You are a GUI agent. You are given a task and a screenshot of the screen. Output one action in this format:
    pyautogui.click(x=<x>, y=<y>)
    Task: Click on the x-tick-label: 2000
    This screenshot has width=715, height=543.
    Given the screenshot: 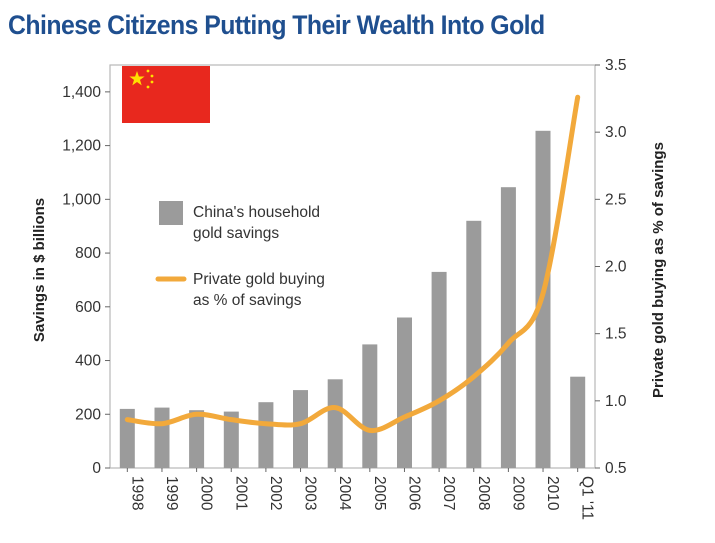 What is the action you would take?
    pyautogui.click(x=206, y=493)
    